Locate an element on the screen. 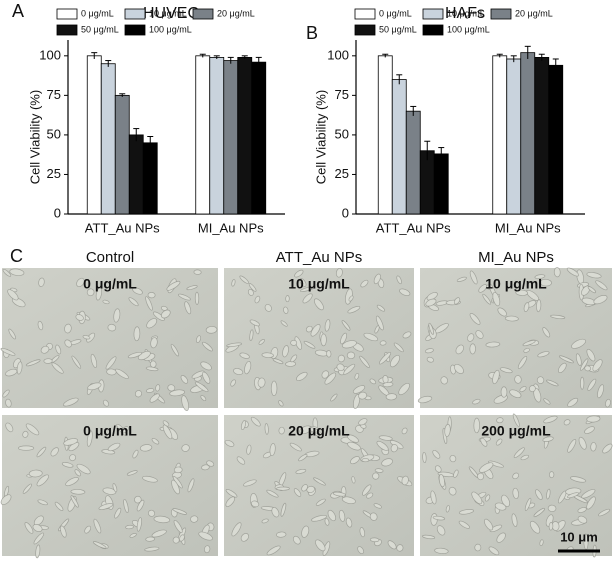 This screenshot has width=613, height=564. y-tick-label: 50 is located at coordinates (54, 133).